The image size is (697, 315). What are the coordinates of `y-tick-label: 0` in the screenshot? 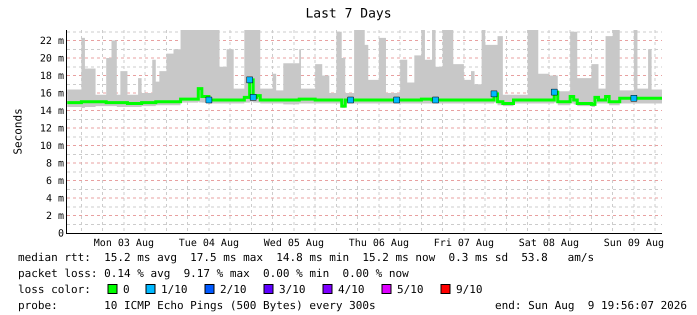 It's located at (61, 234).